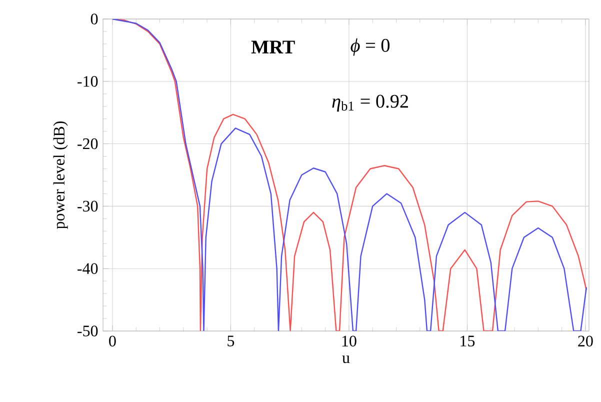  I want to click on y-axis-title: power level (dB), so click(60, 175).